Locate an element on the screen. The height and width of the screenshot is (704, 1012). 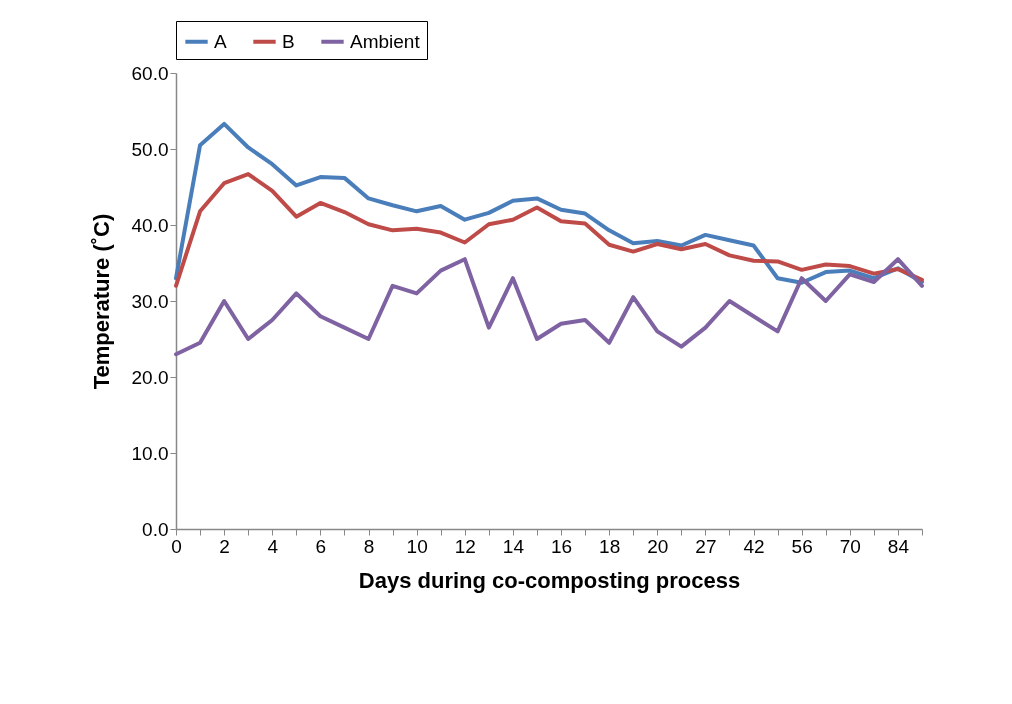
x-tick-label: 12 is located at coordinates (465, 546).